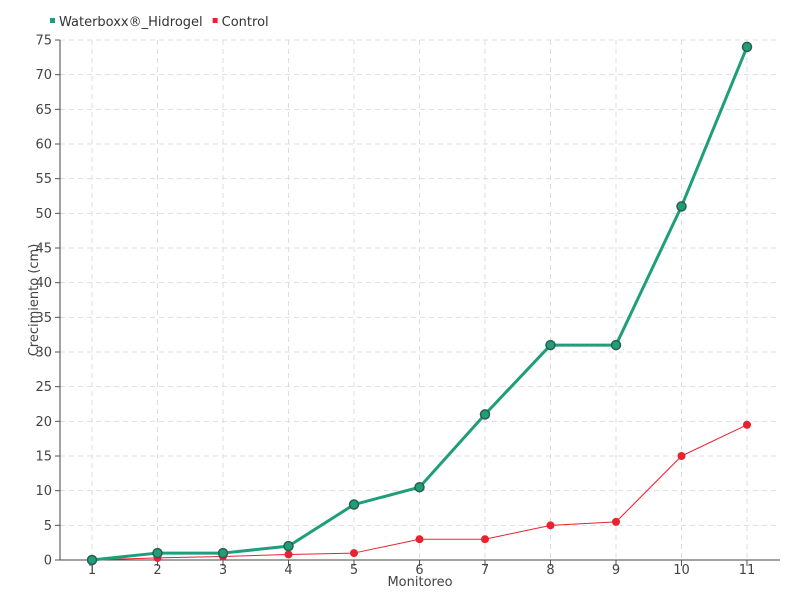 The width and height of the screenshot is (800, 600). What do you see at coordinates (550, 570) in the screenshot?
I see `x-tick-label: 8` at bounding box center [550, 570].